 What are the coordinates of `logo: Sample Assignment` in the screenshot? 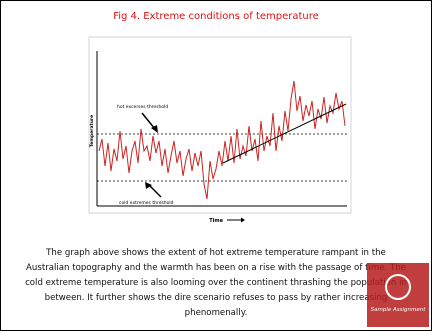 It's located at (398, 295).